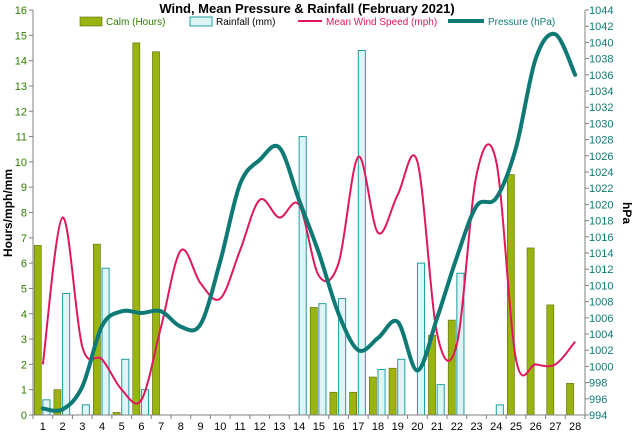 The height and width of the screenshot is (433, 635). Describe the element at coordinates (21, 163) in the screenshot. I see `left-tick-label: 10` at that location.